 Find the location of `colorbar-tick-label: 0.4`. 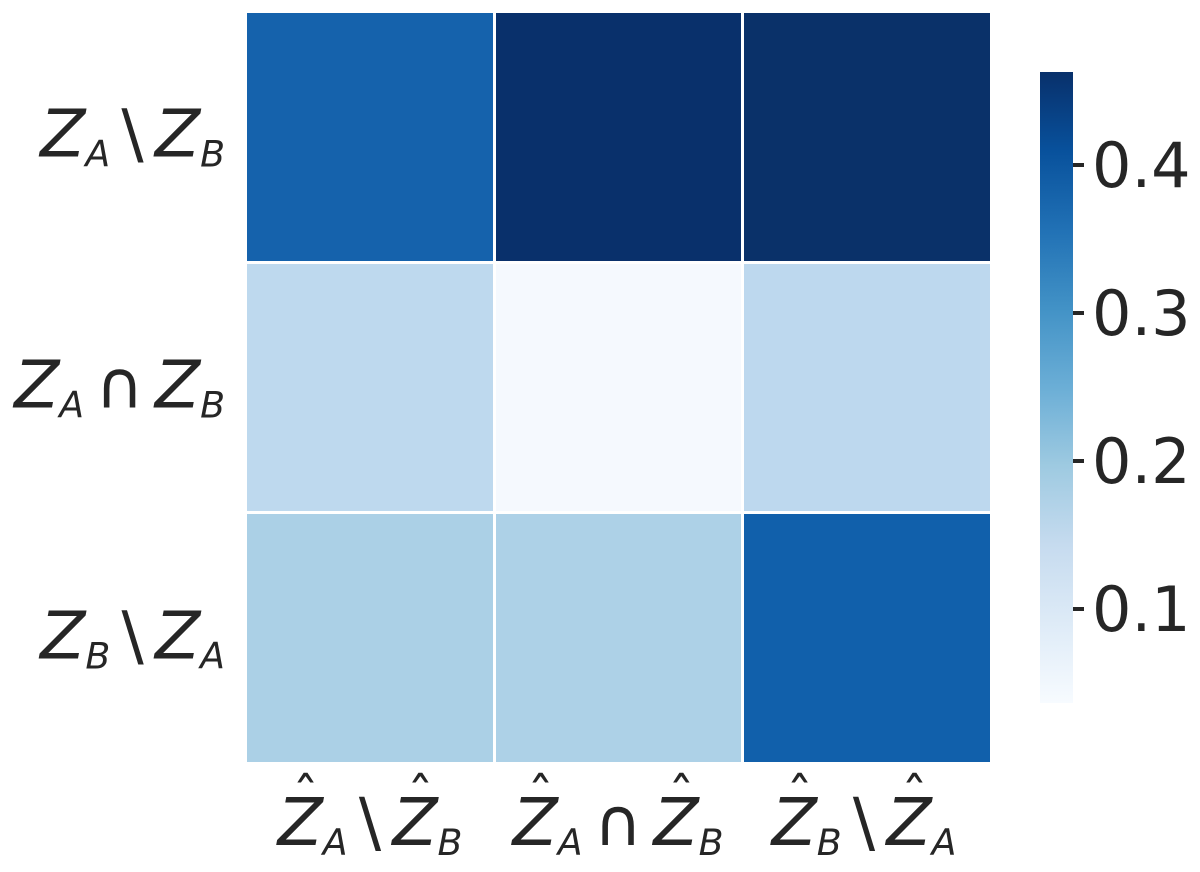

colorbar-tick-label: 0.4 is located at coordinates (1141, 165).